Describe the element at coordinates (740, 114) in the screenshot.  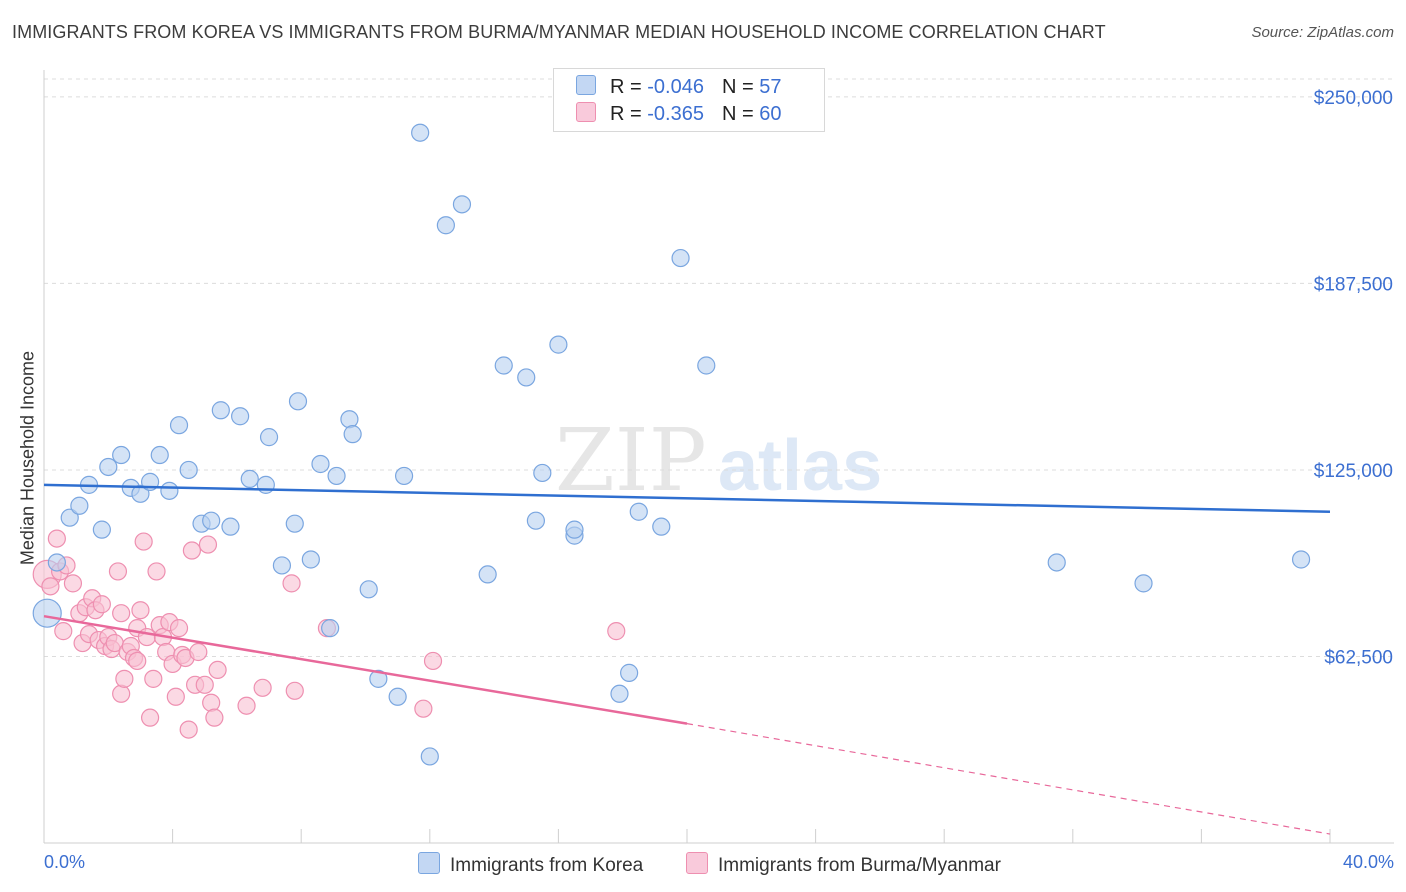
I see `burma-n-label: N =` at that location.